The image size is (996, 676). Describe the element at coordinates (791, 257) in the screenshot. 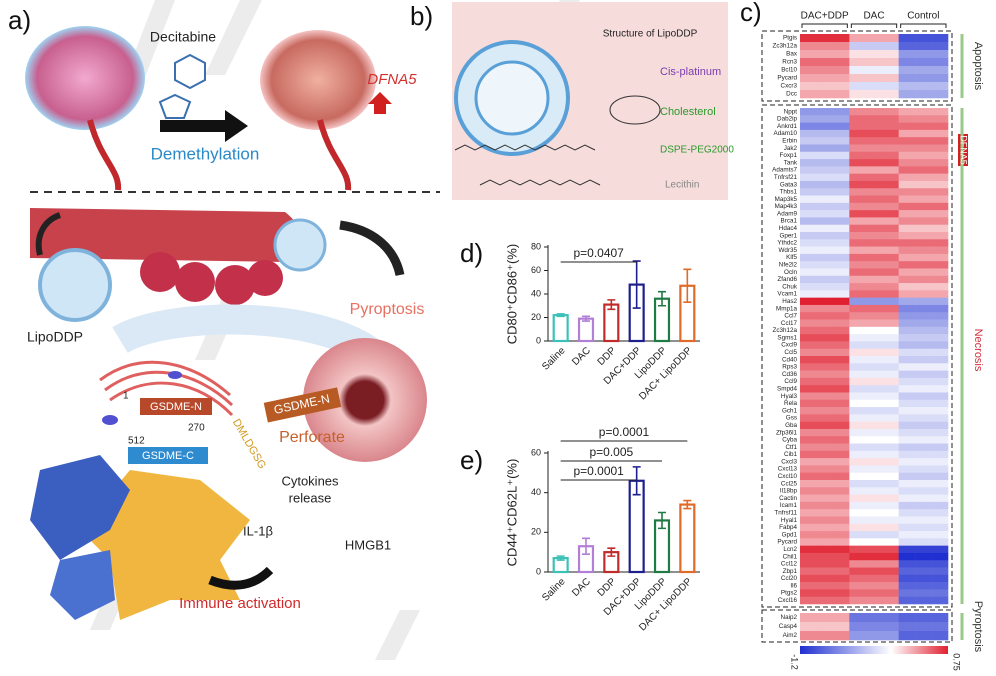

I see `gene-label: Klf5` at that location.